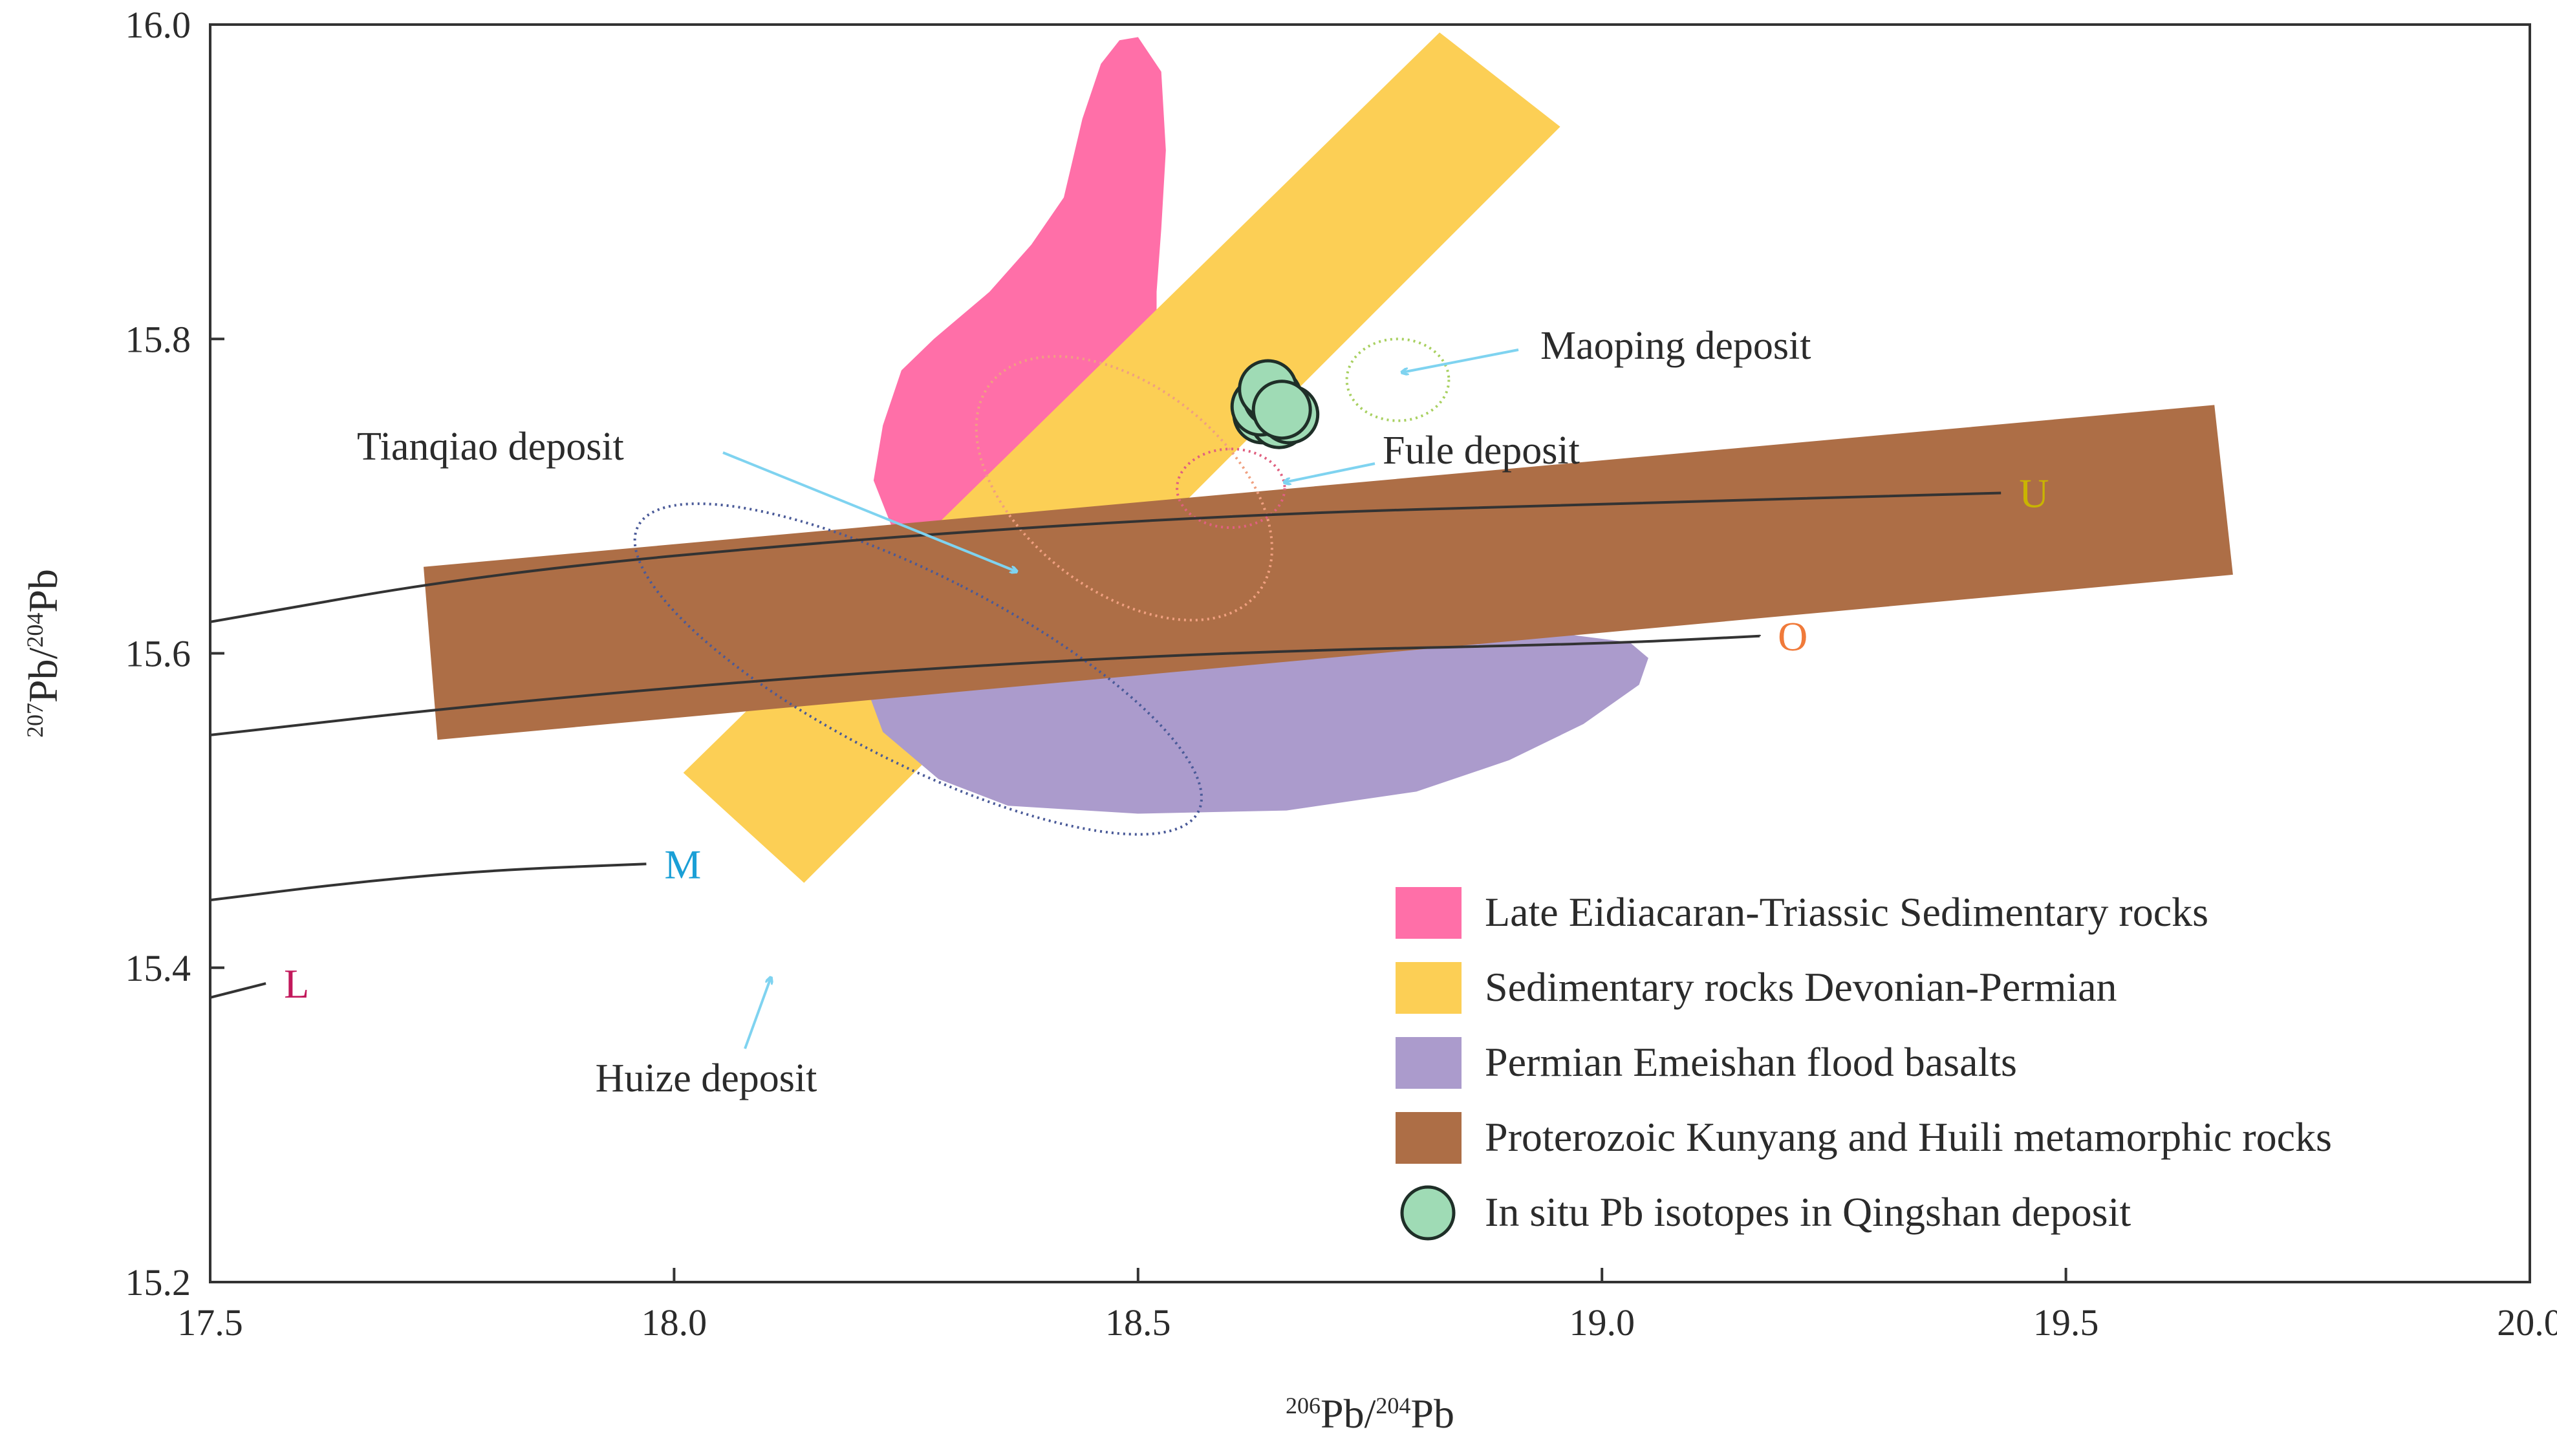  Describe the element at coordinates (158, 1282) in the screenshot. I see `y-tick-label: 15.2` at that location.